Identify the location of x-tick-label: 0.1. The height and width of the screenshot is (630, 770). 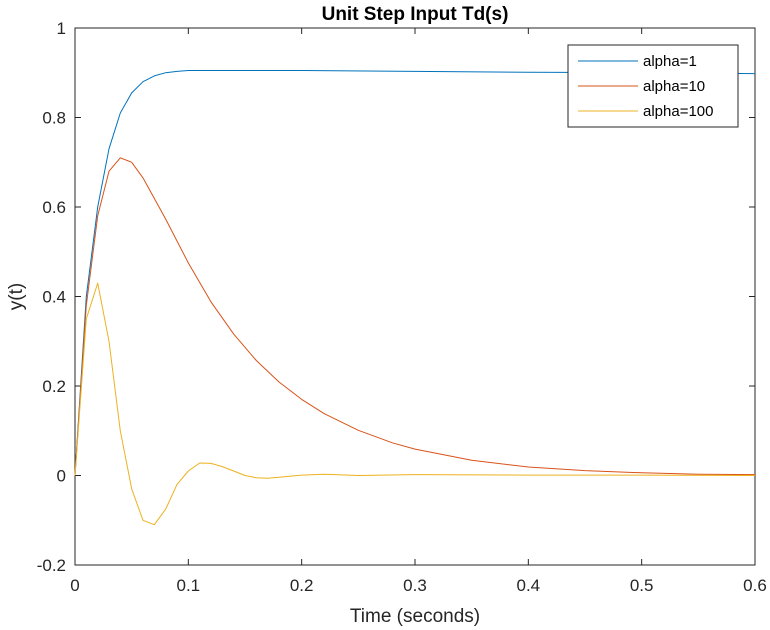
(189, 585).